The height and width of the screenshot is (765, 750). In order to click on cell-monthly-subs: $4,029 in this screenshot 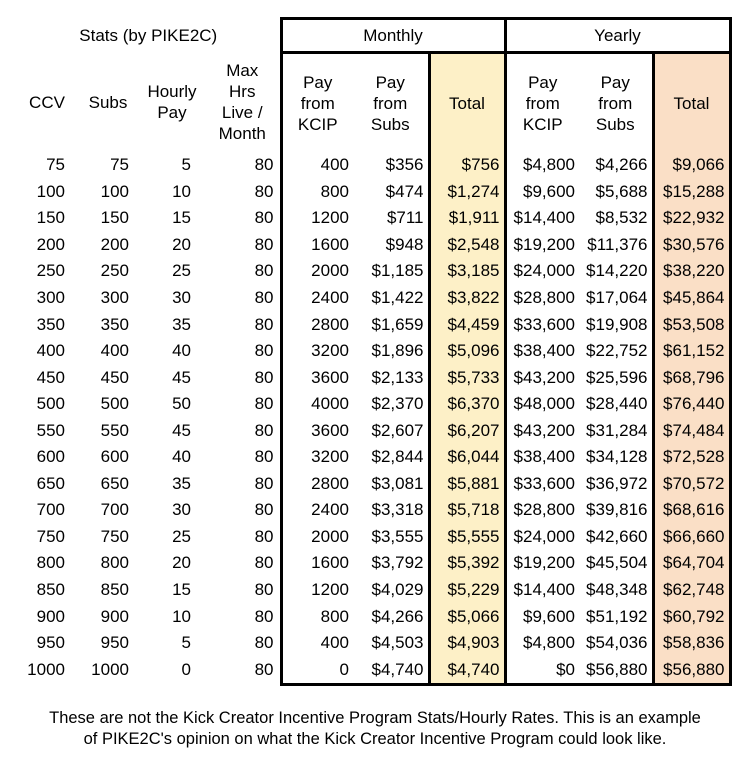, I will do `click(397, 590)`.